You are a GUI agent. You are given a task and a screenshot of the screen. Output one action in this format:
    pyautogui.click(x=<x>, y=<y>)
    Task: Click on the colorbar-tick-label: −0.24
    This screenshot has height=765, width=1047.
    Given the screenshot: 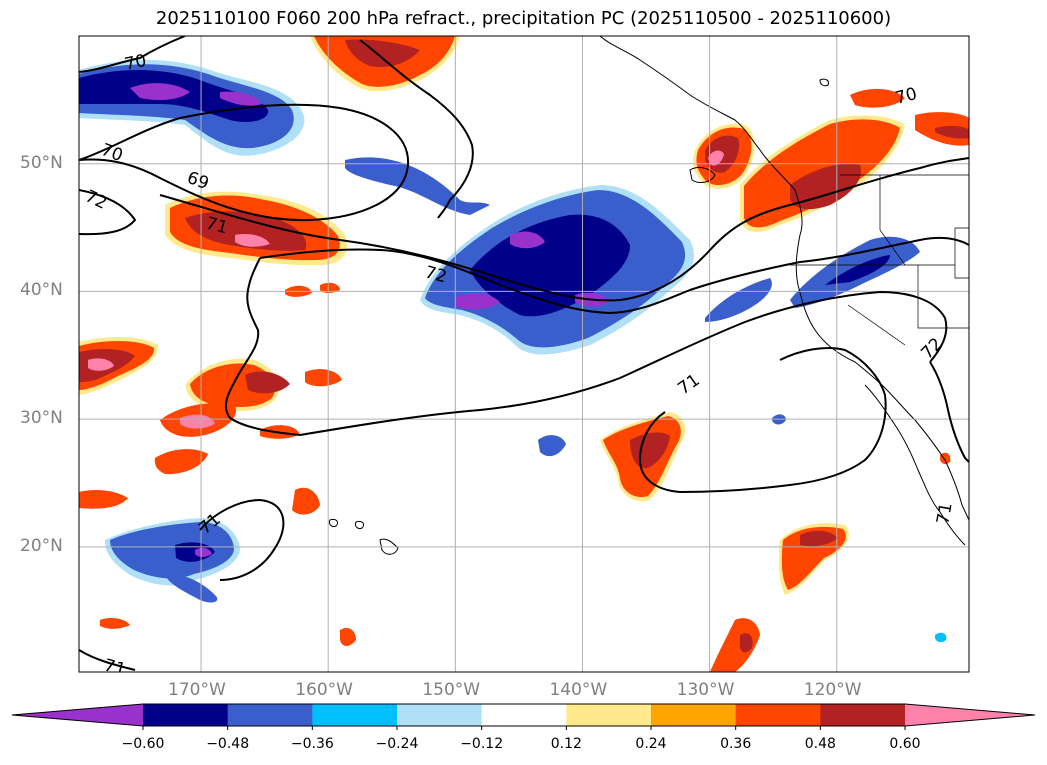 What is the action you would take?
    pyautogui.click(x=397, y=744)
    